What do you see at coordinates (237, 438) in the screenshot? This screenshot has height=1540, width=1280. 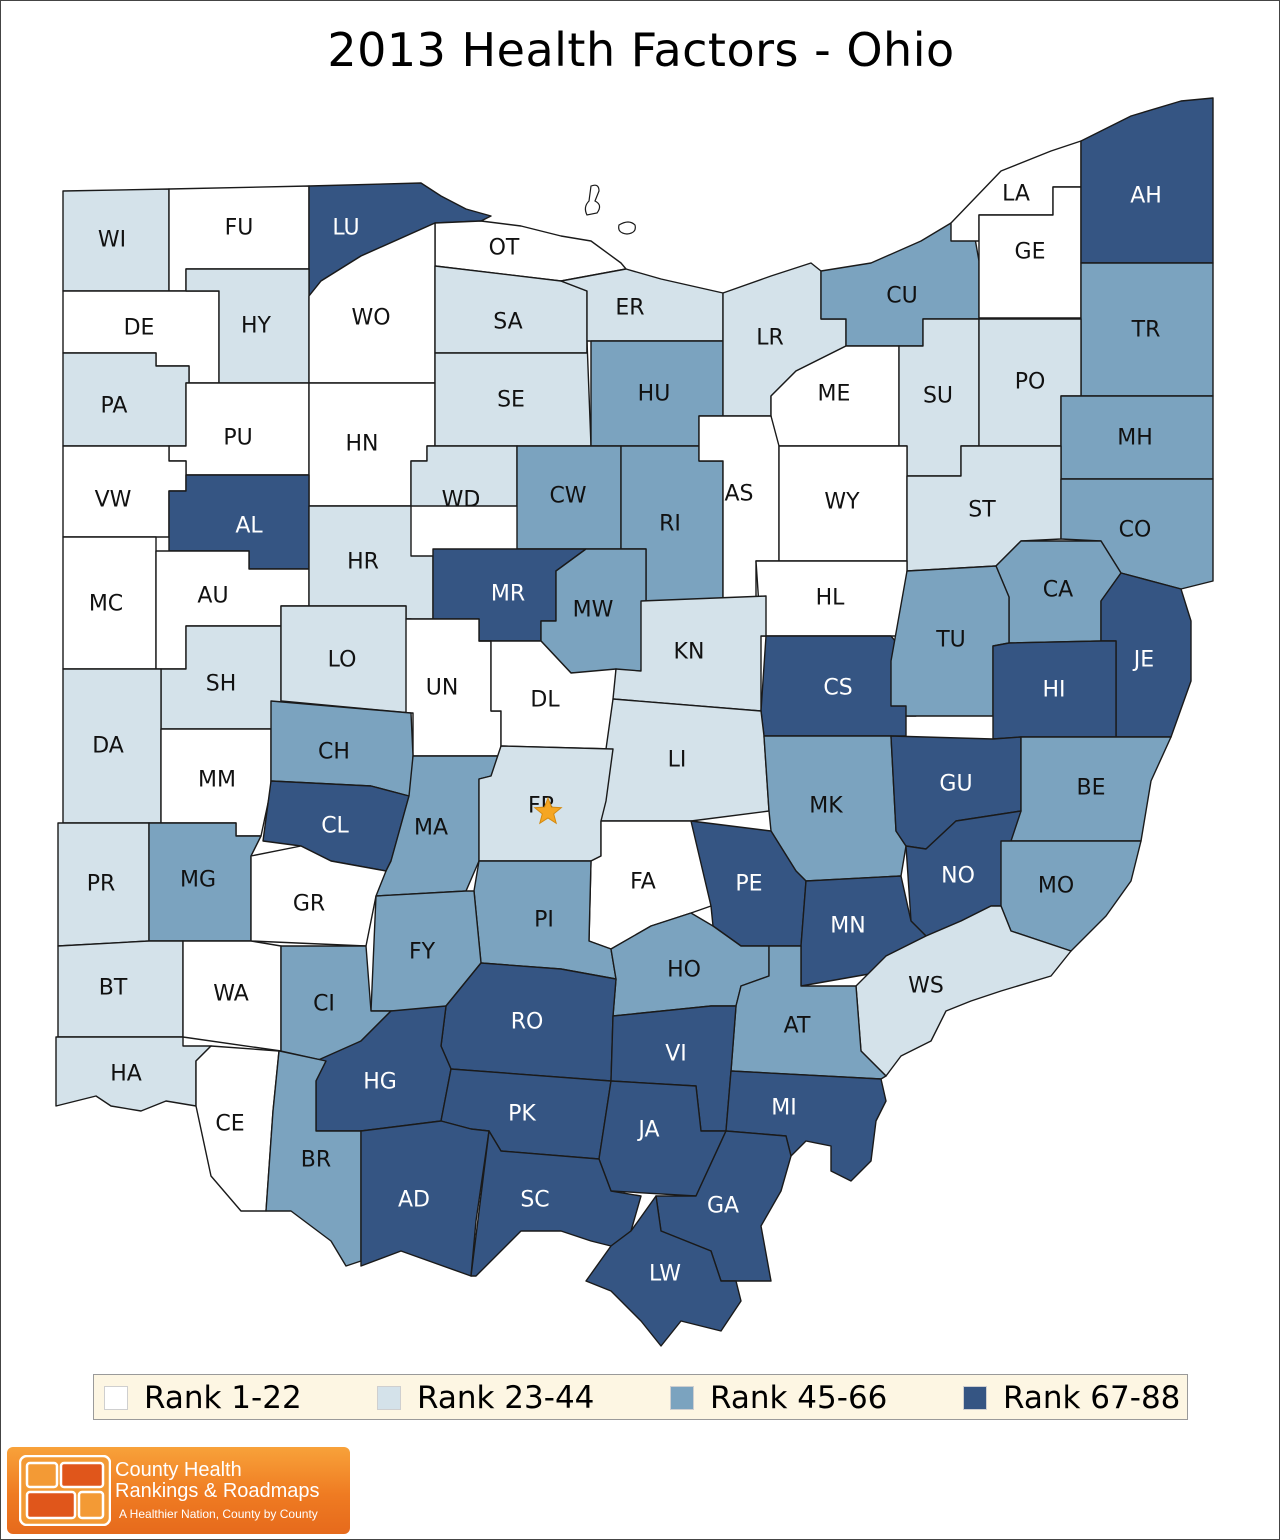 I see `county-label-pu: PU` at bounding box center [237, 438].